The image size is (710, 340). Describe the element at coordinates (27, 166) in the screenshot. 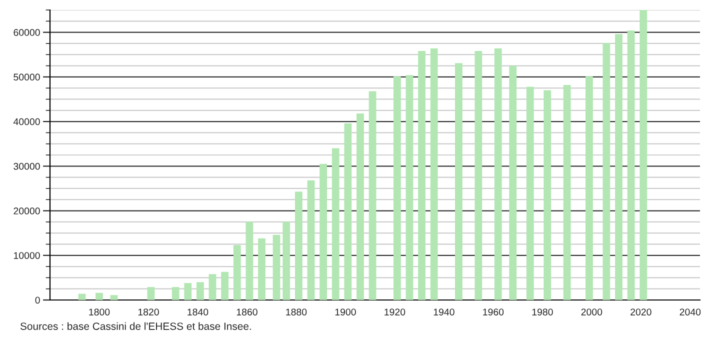

I see `y-tick-label: 30000` at that location.